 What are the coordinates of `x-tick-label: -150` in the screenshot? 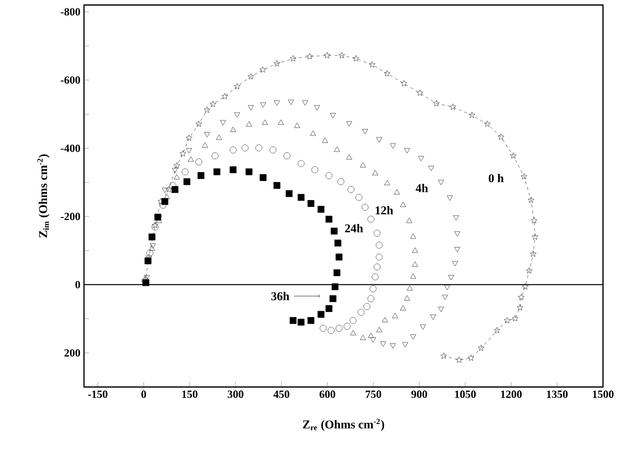 It's located at (98, 394).